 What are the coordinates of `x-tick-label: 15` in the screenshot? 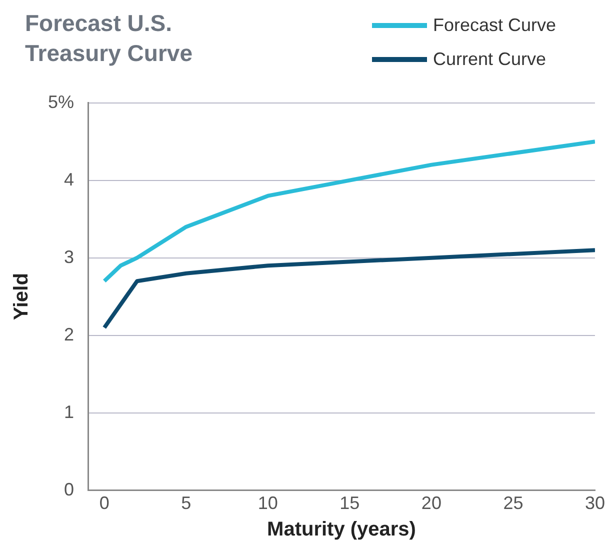 It's located at (350, 503).